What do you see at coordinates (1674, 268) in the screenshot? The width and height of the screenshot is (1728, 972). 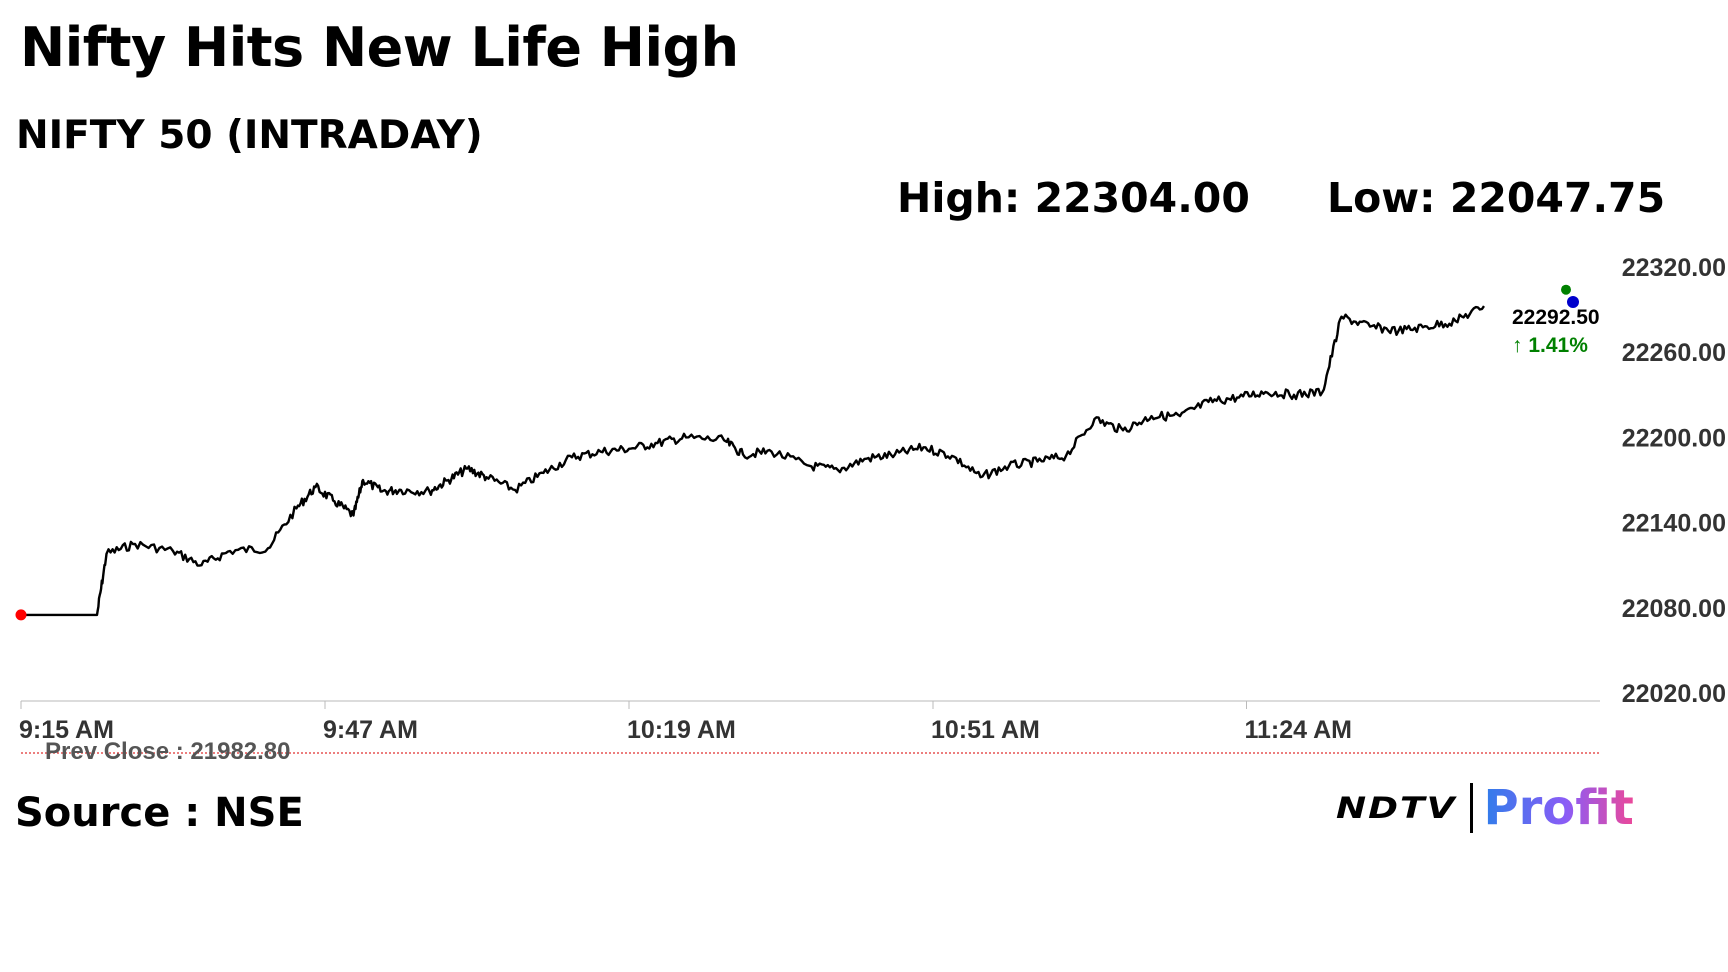 I see `y-tick-label: 22320.00` at bounding box center [1674, 268].